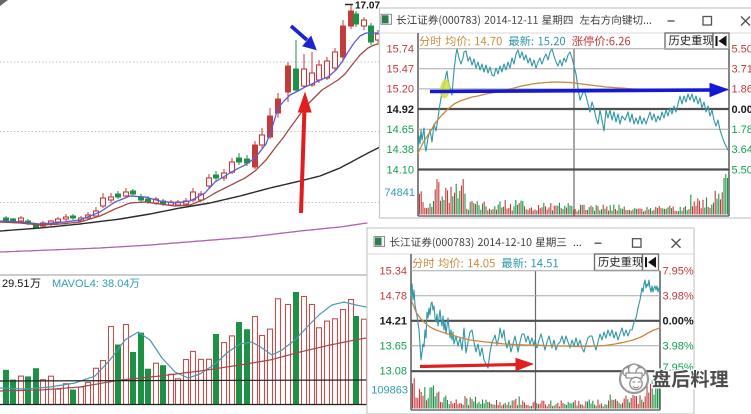 Image resolution: width=751 pixels, height=414 pixels. I want to click on svg-text: 1.78, so click(741, 130).